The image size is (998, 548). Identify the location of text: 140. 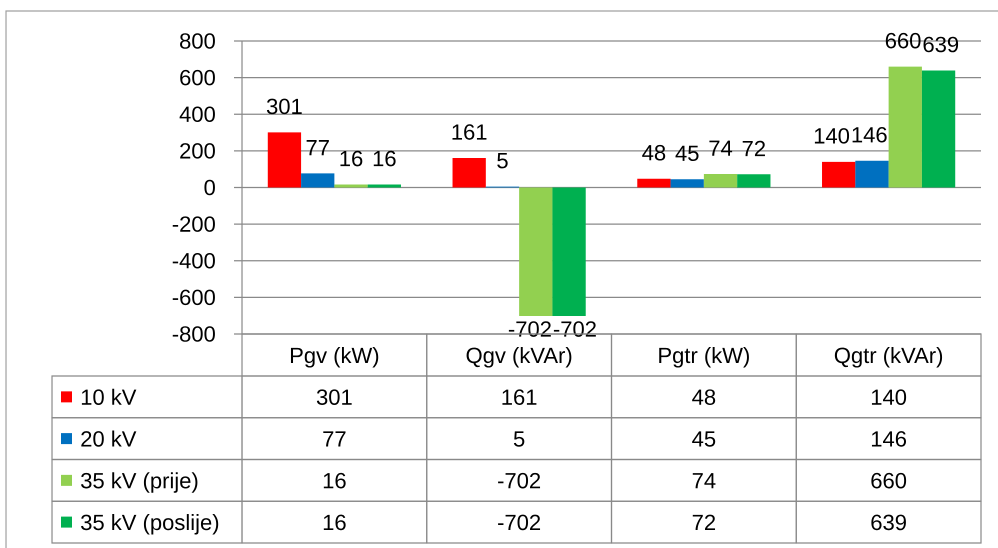
(832, 136).